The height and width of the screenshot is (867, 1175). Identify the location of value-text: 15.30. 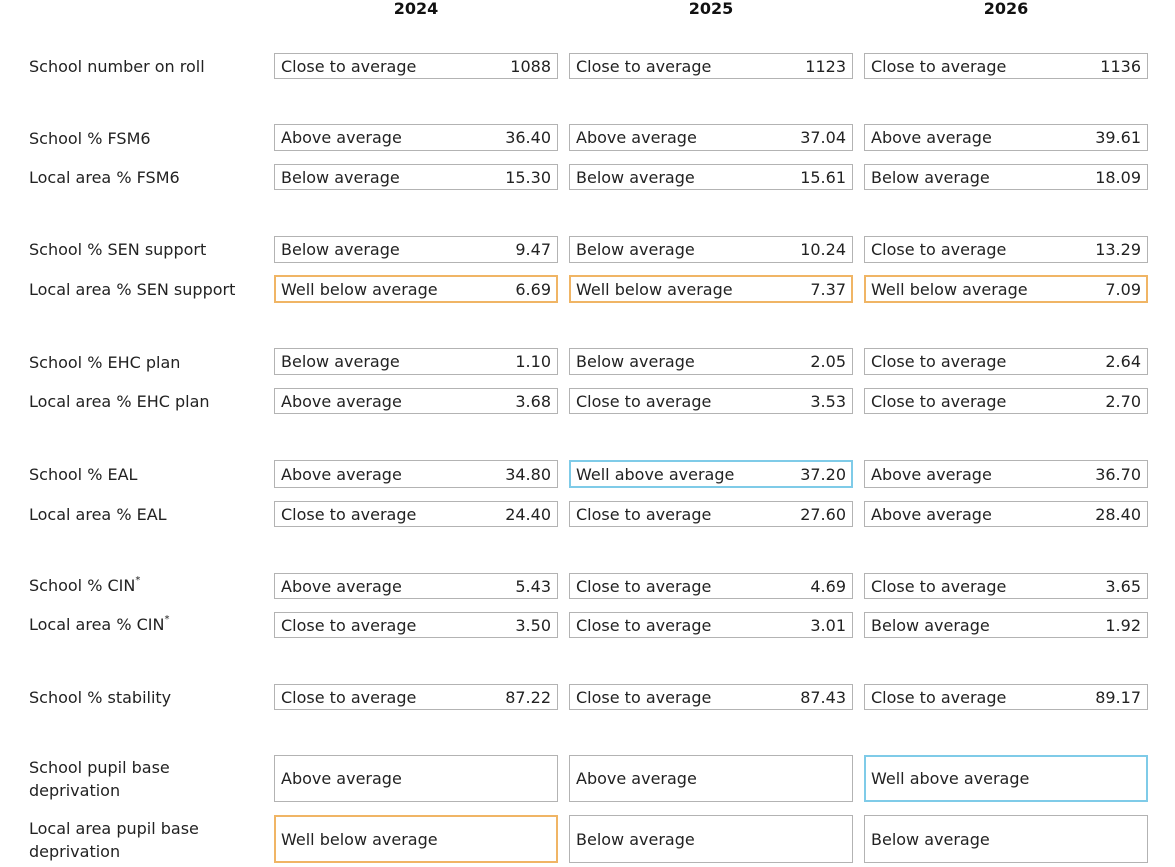
(528, 177).